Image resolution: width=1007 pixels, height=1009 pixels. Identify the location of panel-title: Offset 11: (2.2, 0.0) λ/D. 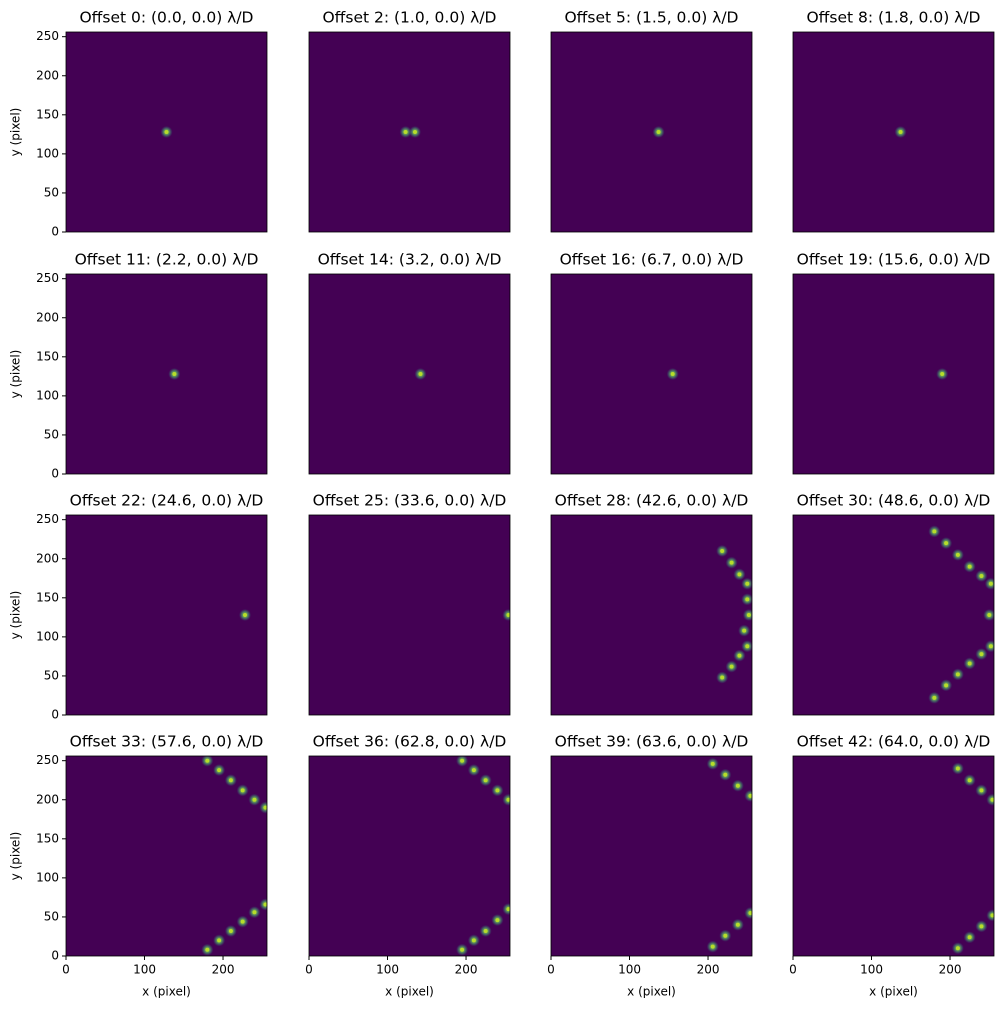
(167, 260).